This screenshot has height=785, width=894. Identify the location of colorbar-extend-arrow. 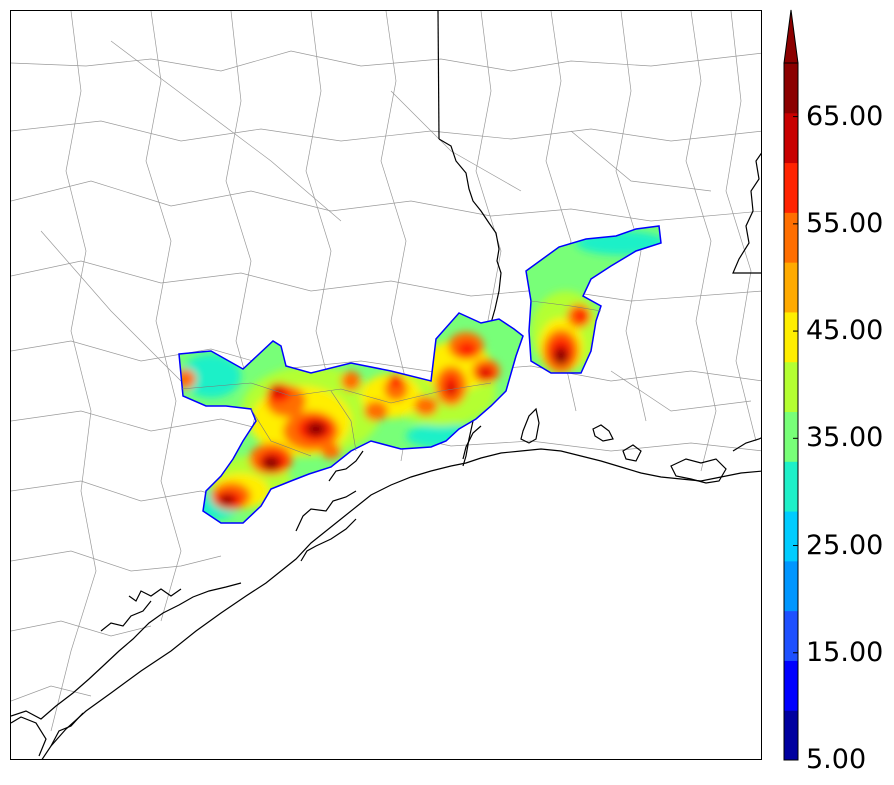
(791, 36).